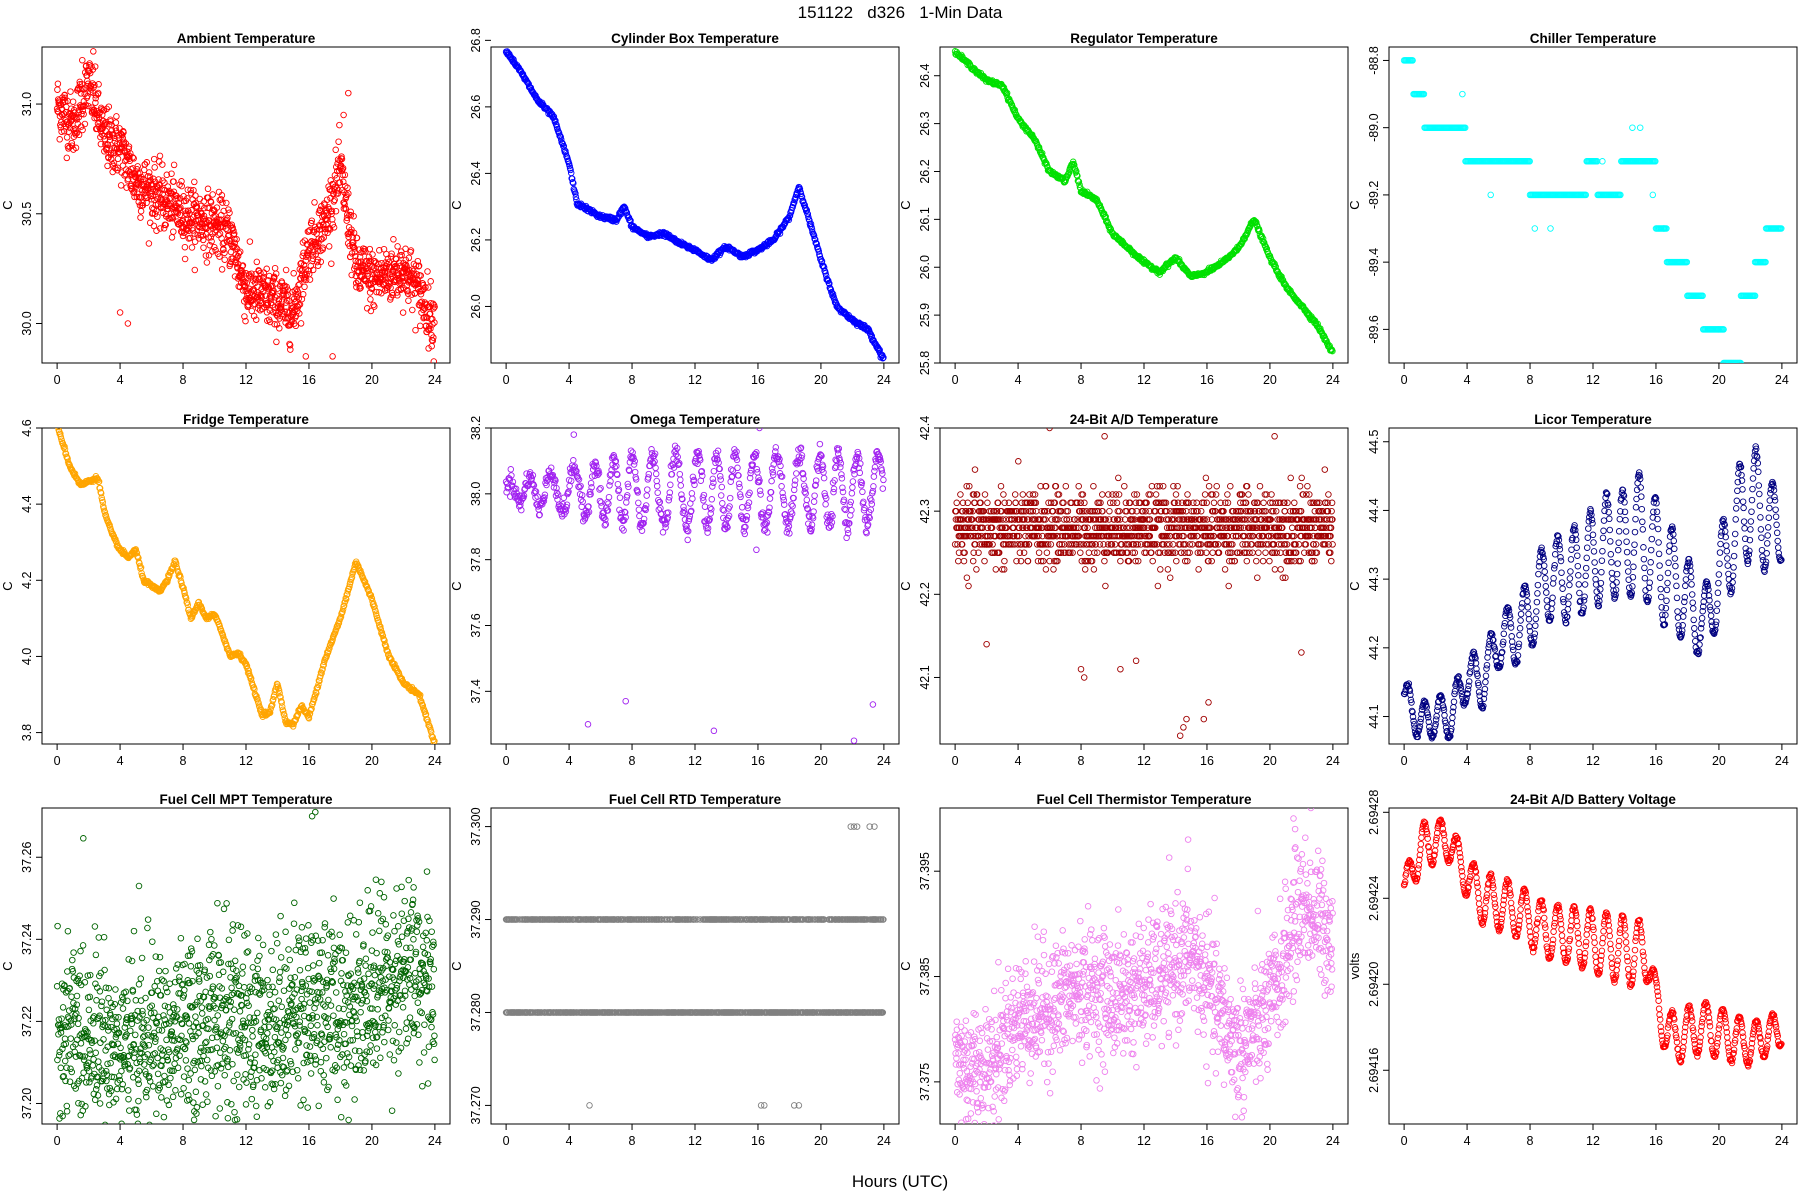 The image size is (1800, 1200). What do you see at coordinates (120, 380) in the screenshot?
I see `x-tick-label: 4` at bounding box center [120, 380].